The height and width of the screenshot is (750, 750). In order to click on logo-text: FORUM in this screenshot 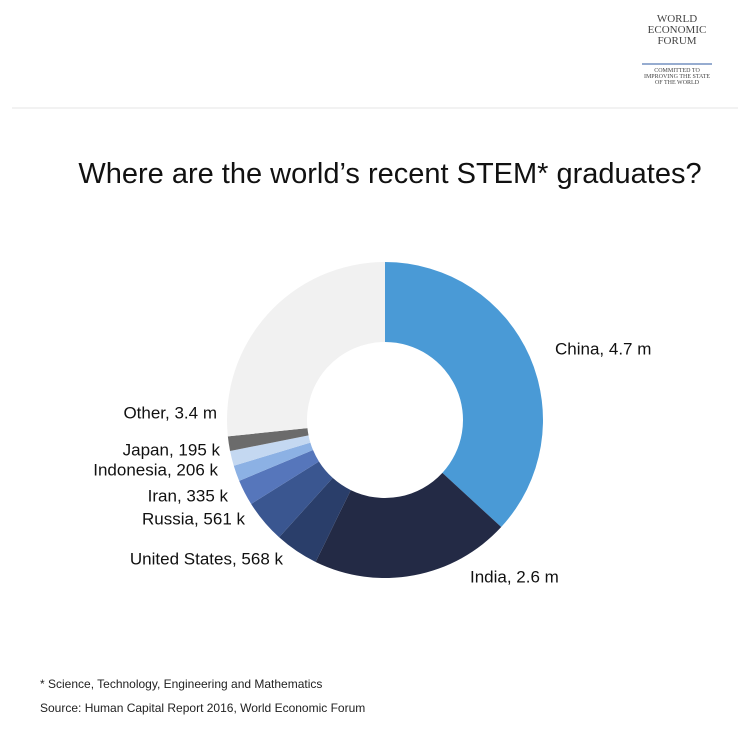, I will do `click(676, 41)`.